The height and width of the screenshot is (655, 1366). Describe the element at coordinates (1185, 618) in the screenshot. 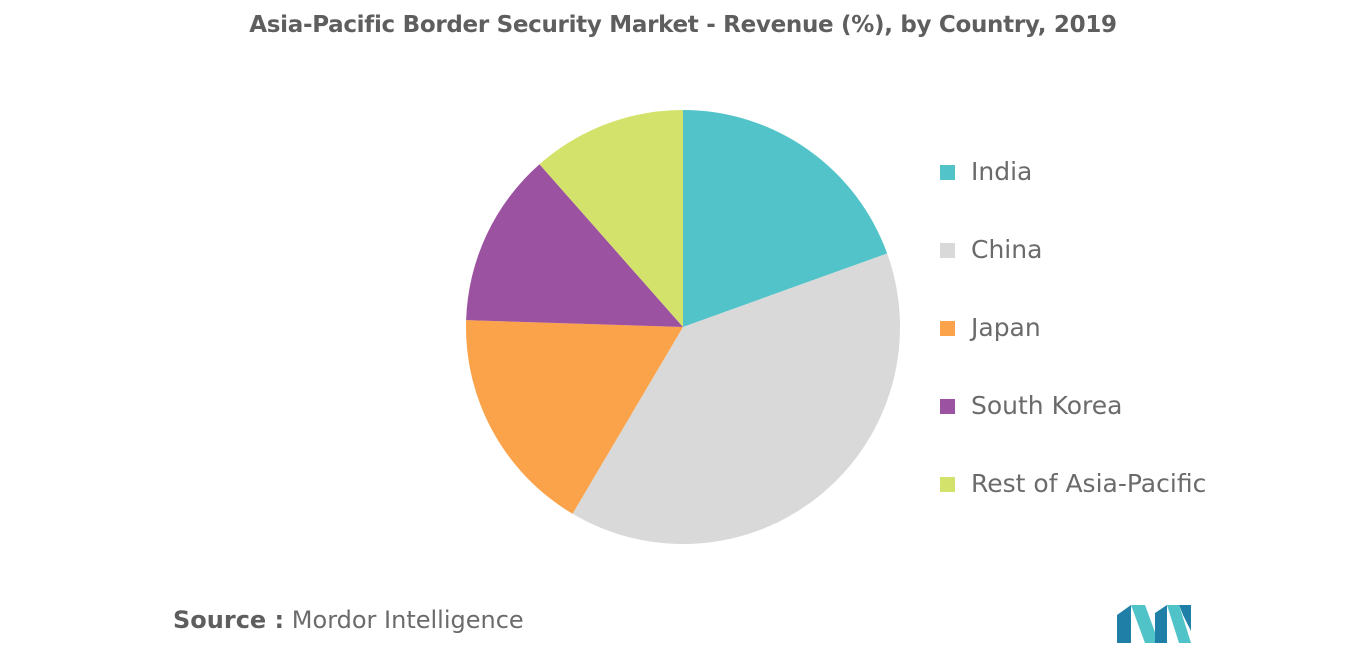

I see `logo-right-bar` at that location.